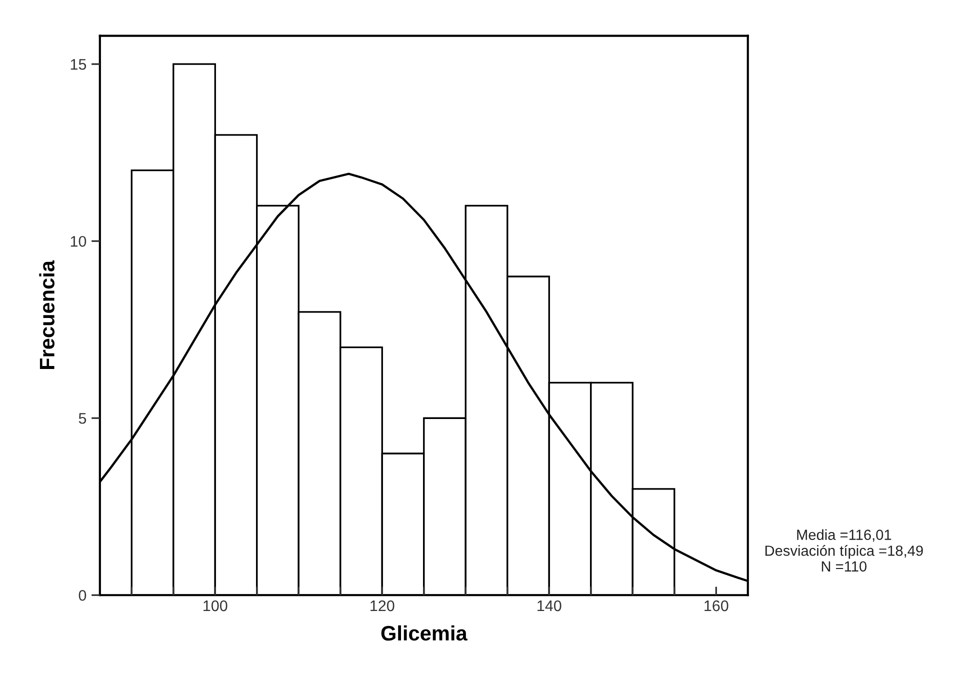 This screenshot has height=688, width=970. Describe the element at coordinates (844, 550) in the screenshot. I see `text: Media =116,01 Desviación típica =18,49 N =110` at that location.